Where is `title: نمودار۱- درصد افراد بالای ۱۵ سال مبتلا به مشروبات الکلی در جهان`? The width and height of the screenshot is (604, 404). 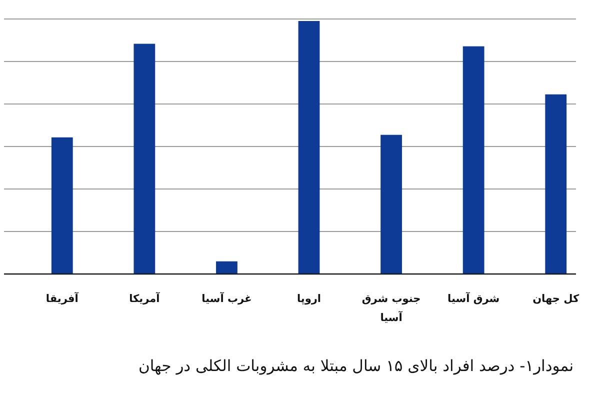 title: نمودار۱- درصد افراد بالای ۱۵ سال مبتلا به مشروبات الکلی در جهان is located at coordinates (356, 366).